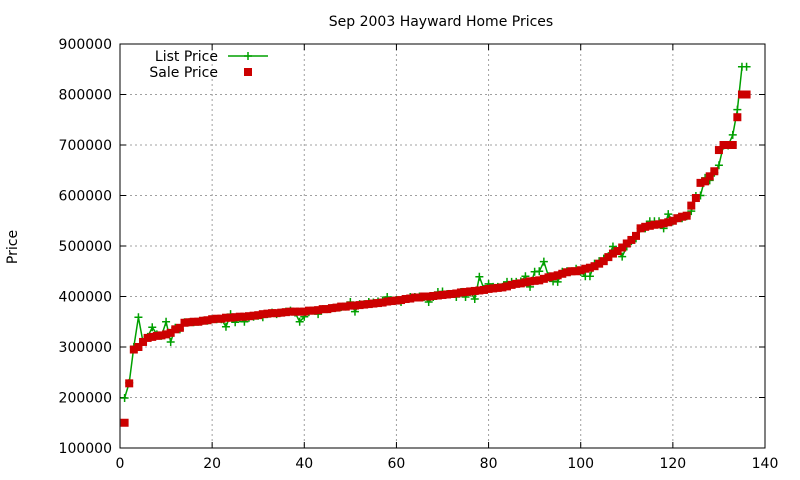  I want to click on legend-marker-list-price, so click(248, 56).